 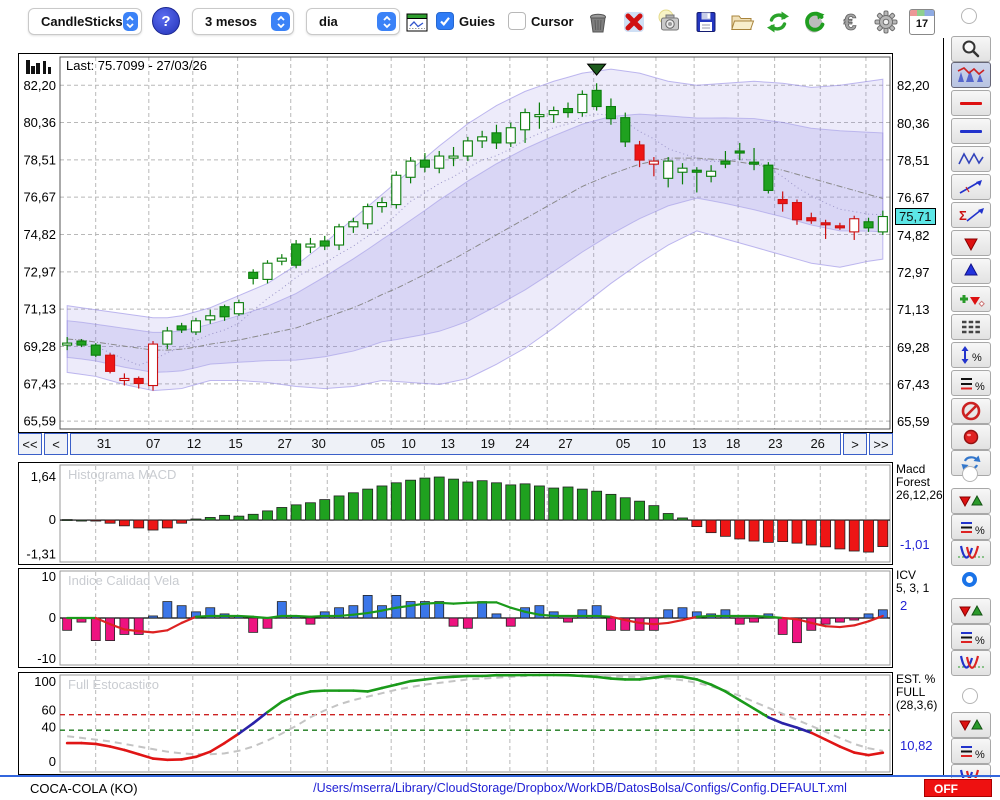 I want to click on icv-curve-button, so click(x=971, y=663).